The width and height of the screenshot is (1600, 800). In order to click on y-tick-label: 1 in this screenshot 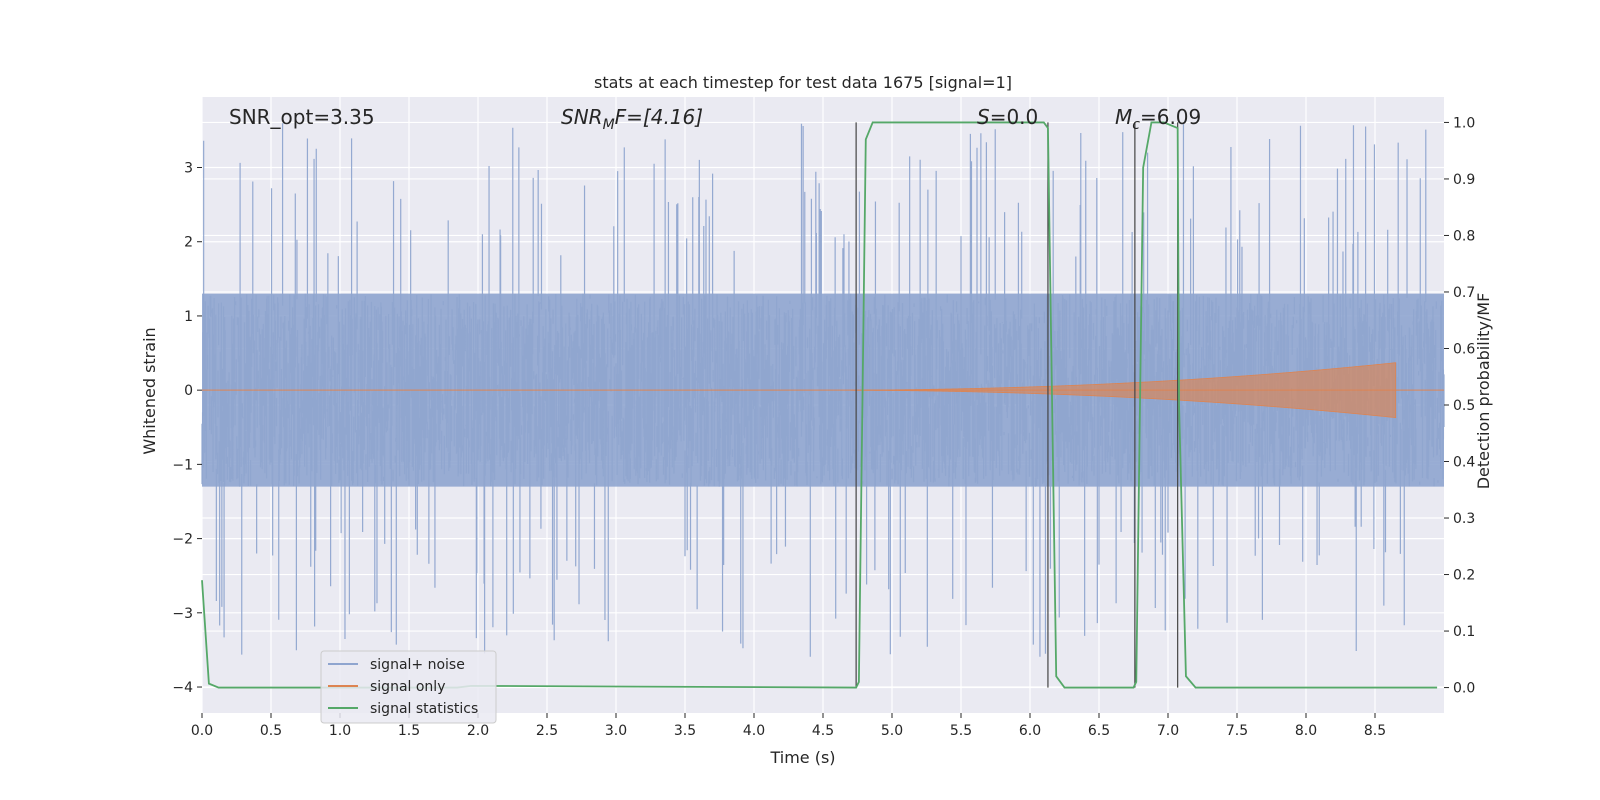, I will do `click(188, 317)`.